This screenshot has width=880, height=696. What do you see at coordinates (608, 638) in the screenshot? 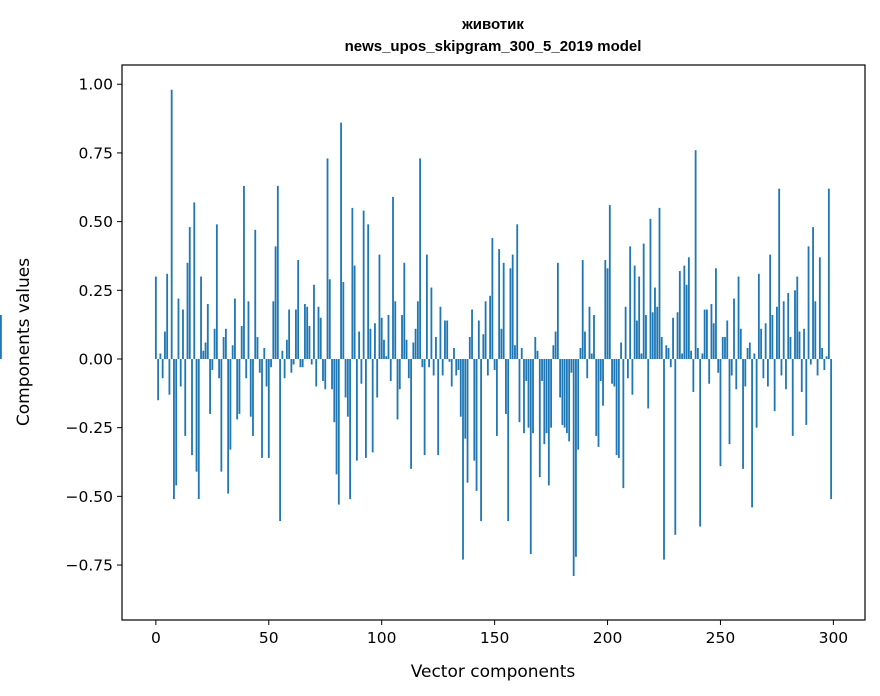
I see `x-tick-label: 200` at bounding box center [608, 638].